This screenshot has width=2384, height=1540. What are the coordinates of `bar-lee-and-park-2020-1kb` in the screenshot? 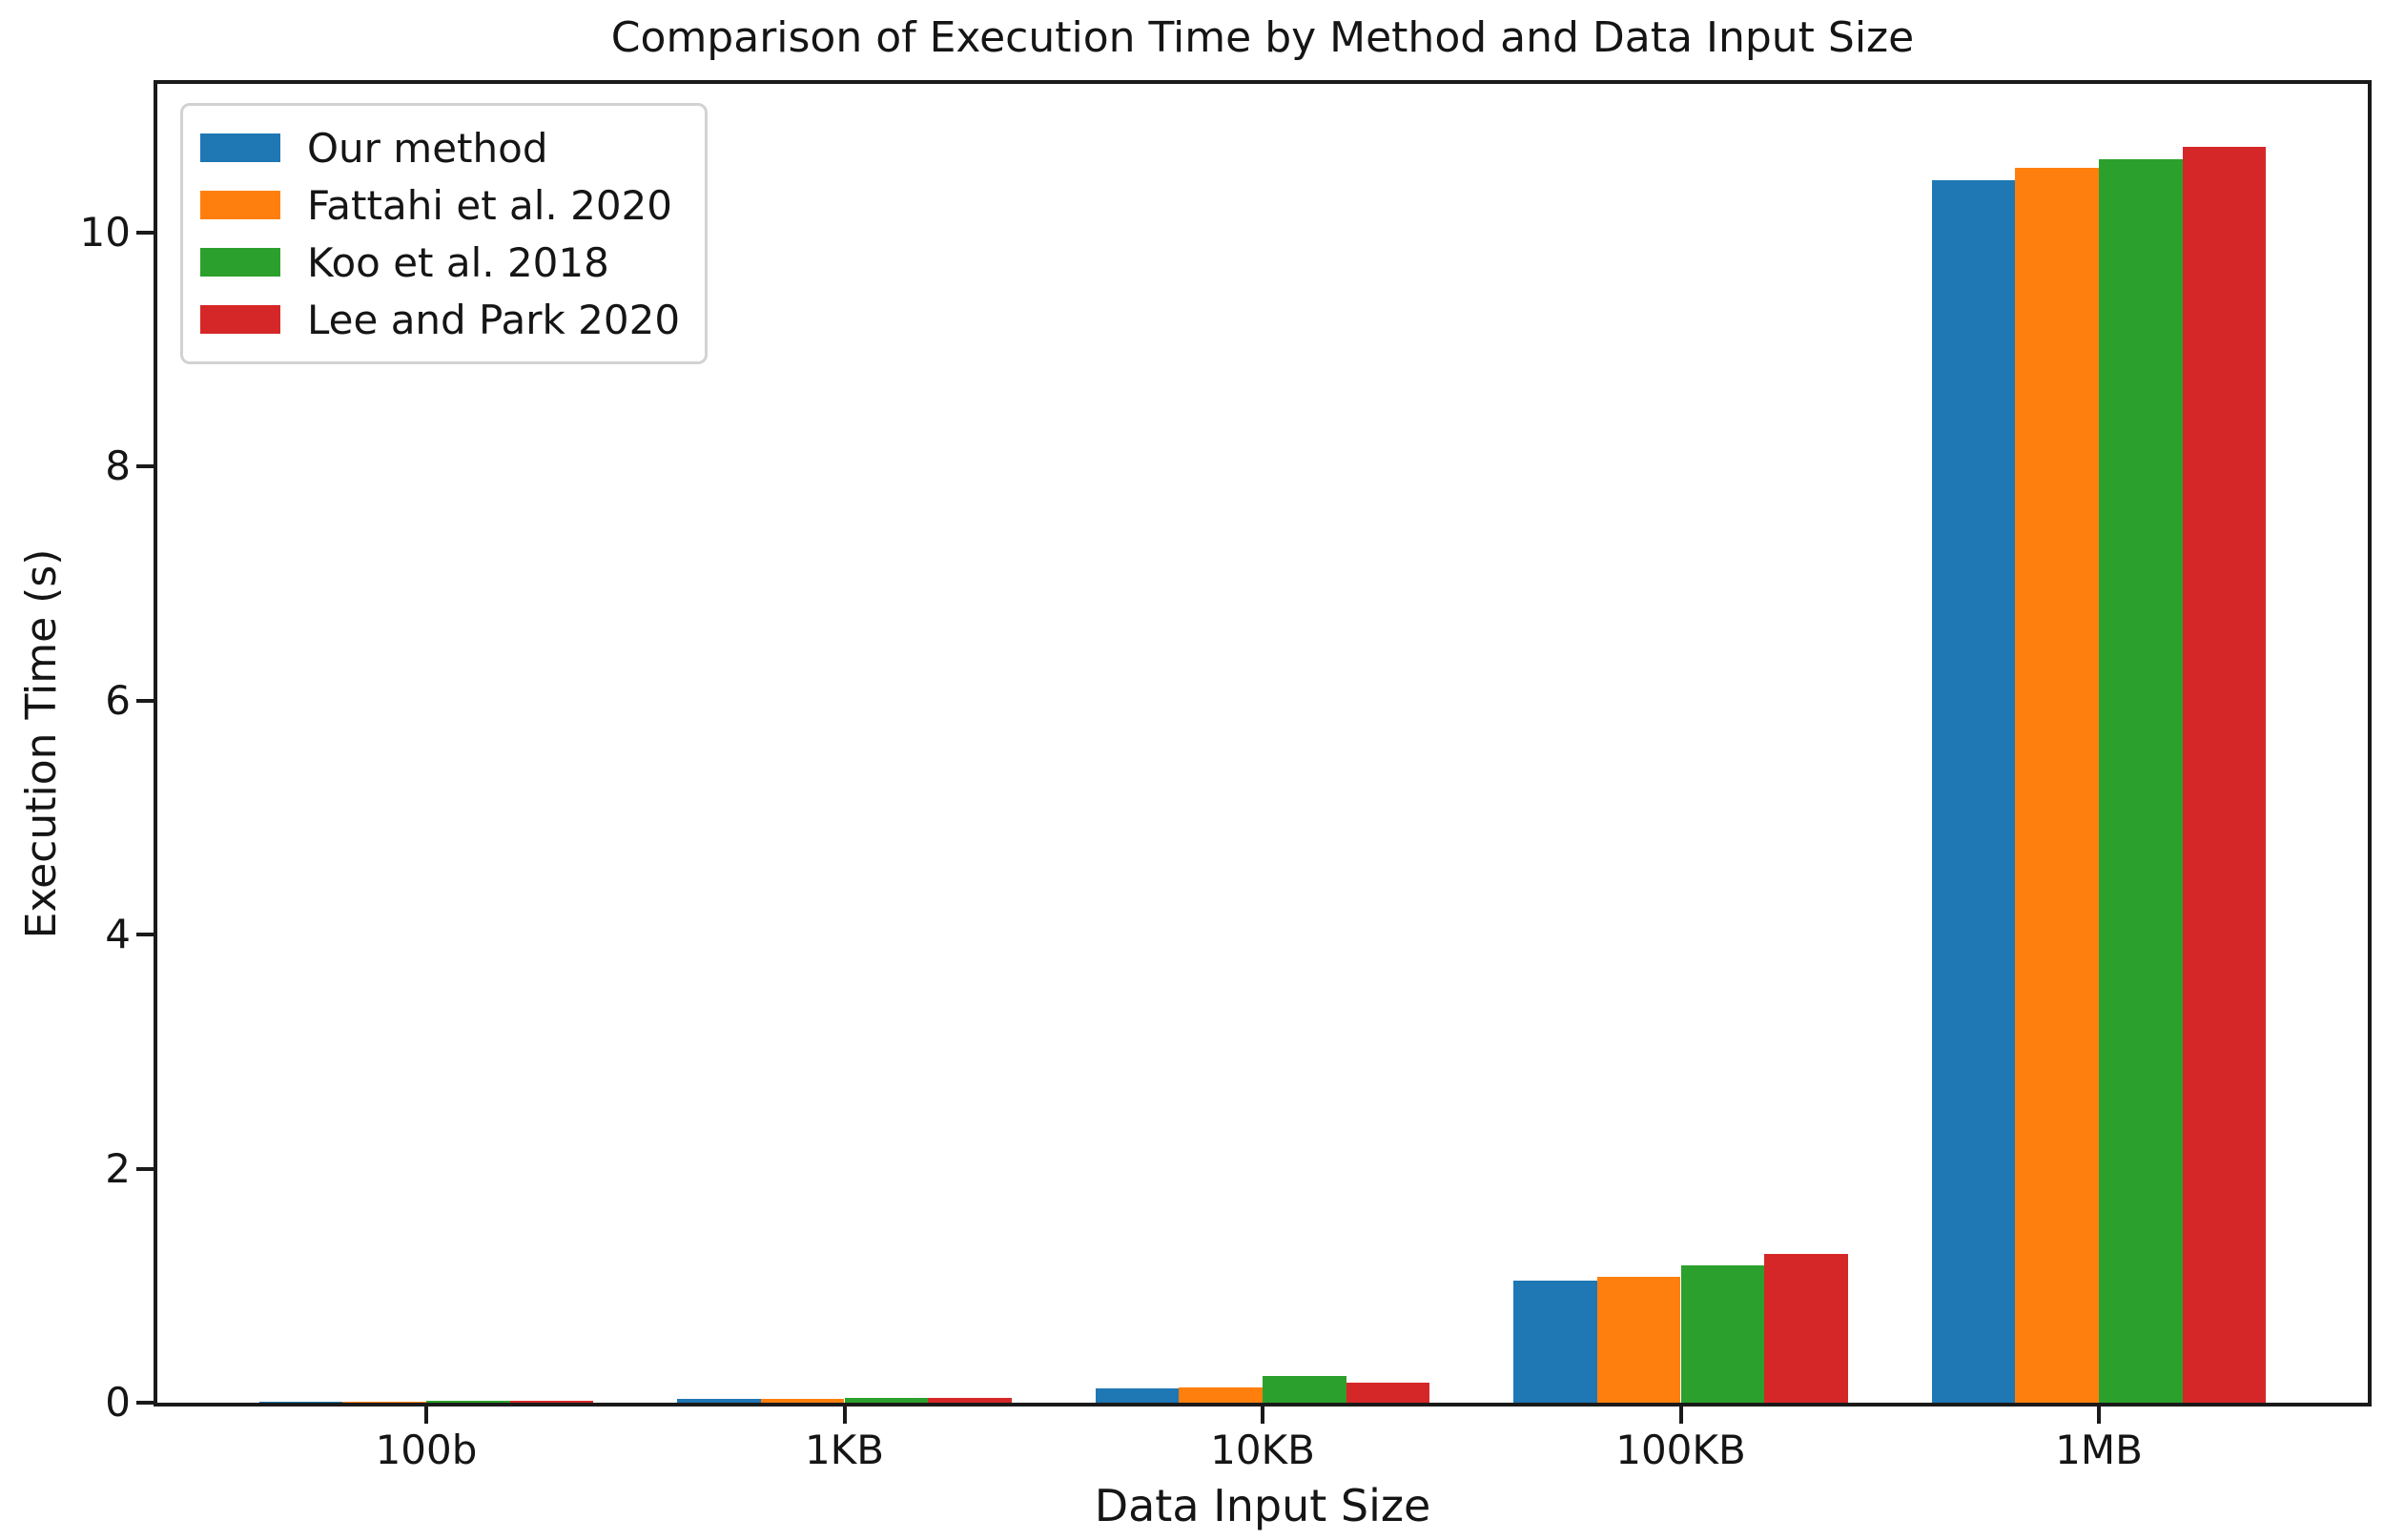 It's located at (970, 1400).